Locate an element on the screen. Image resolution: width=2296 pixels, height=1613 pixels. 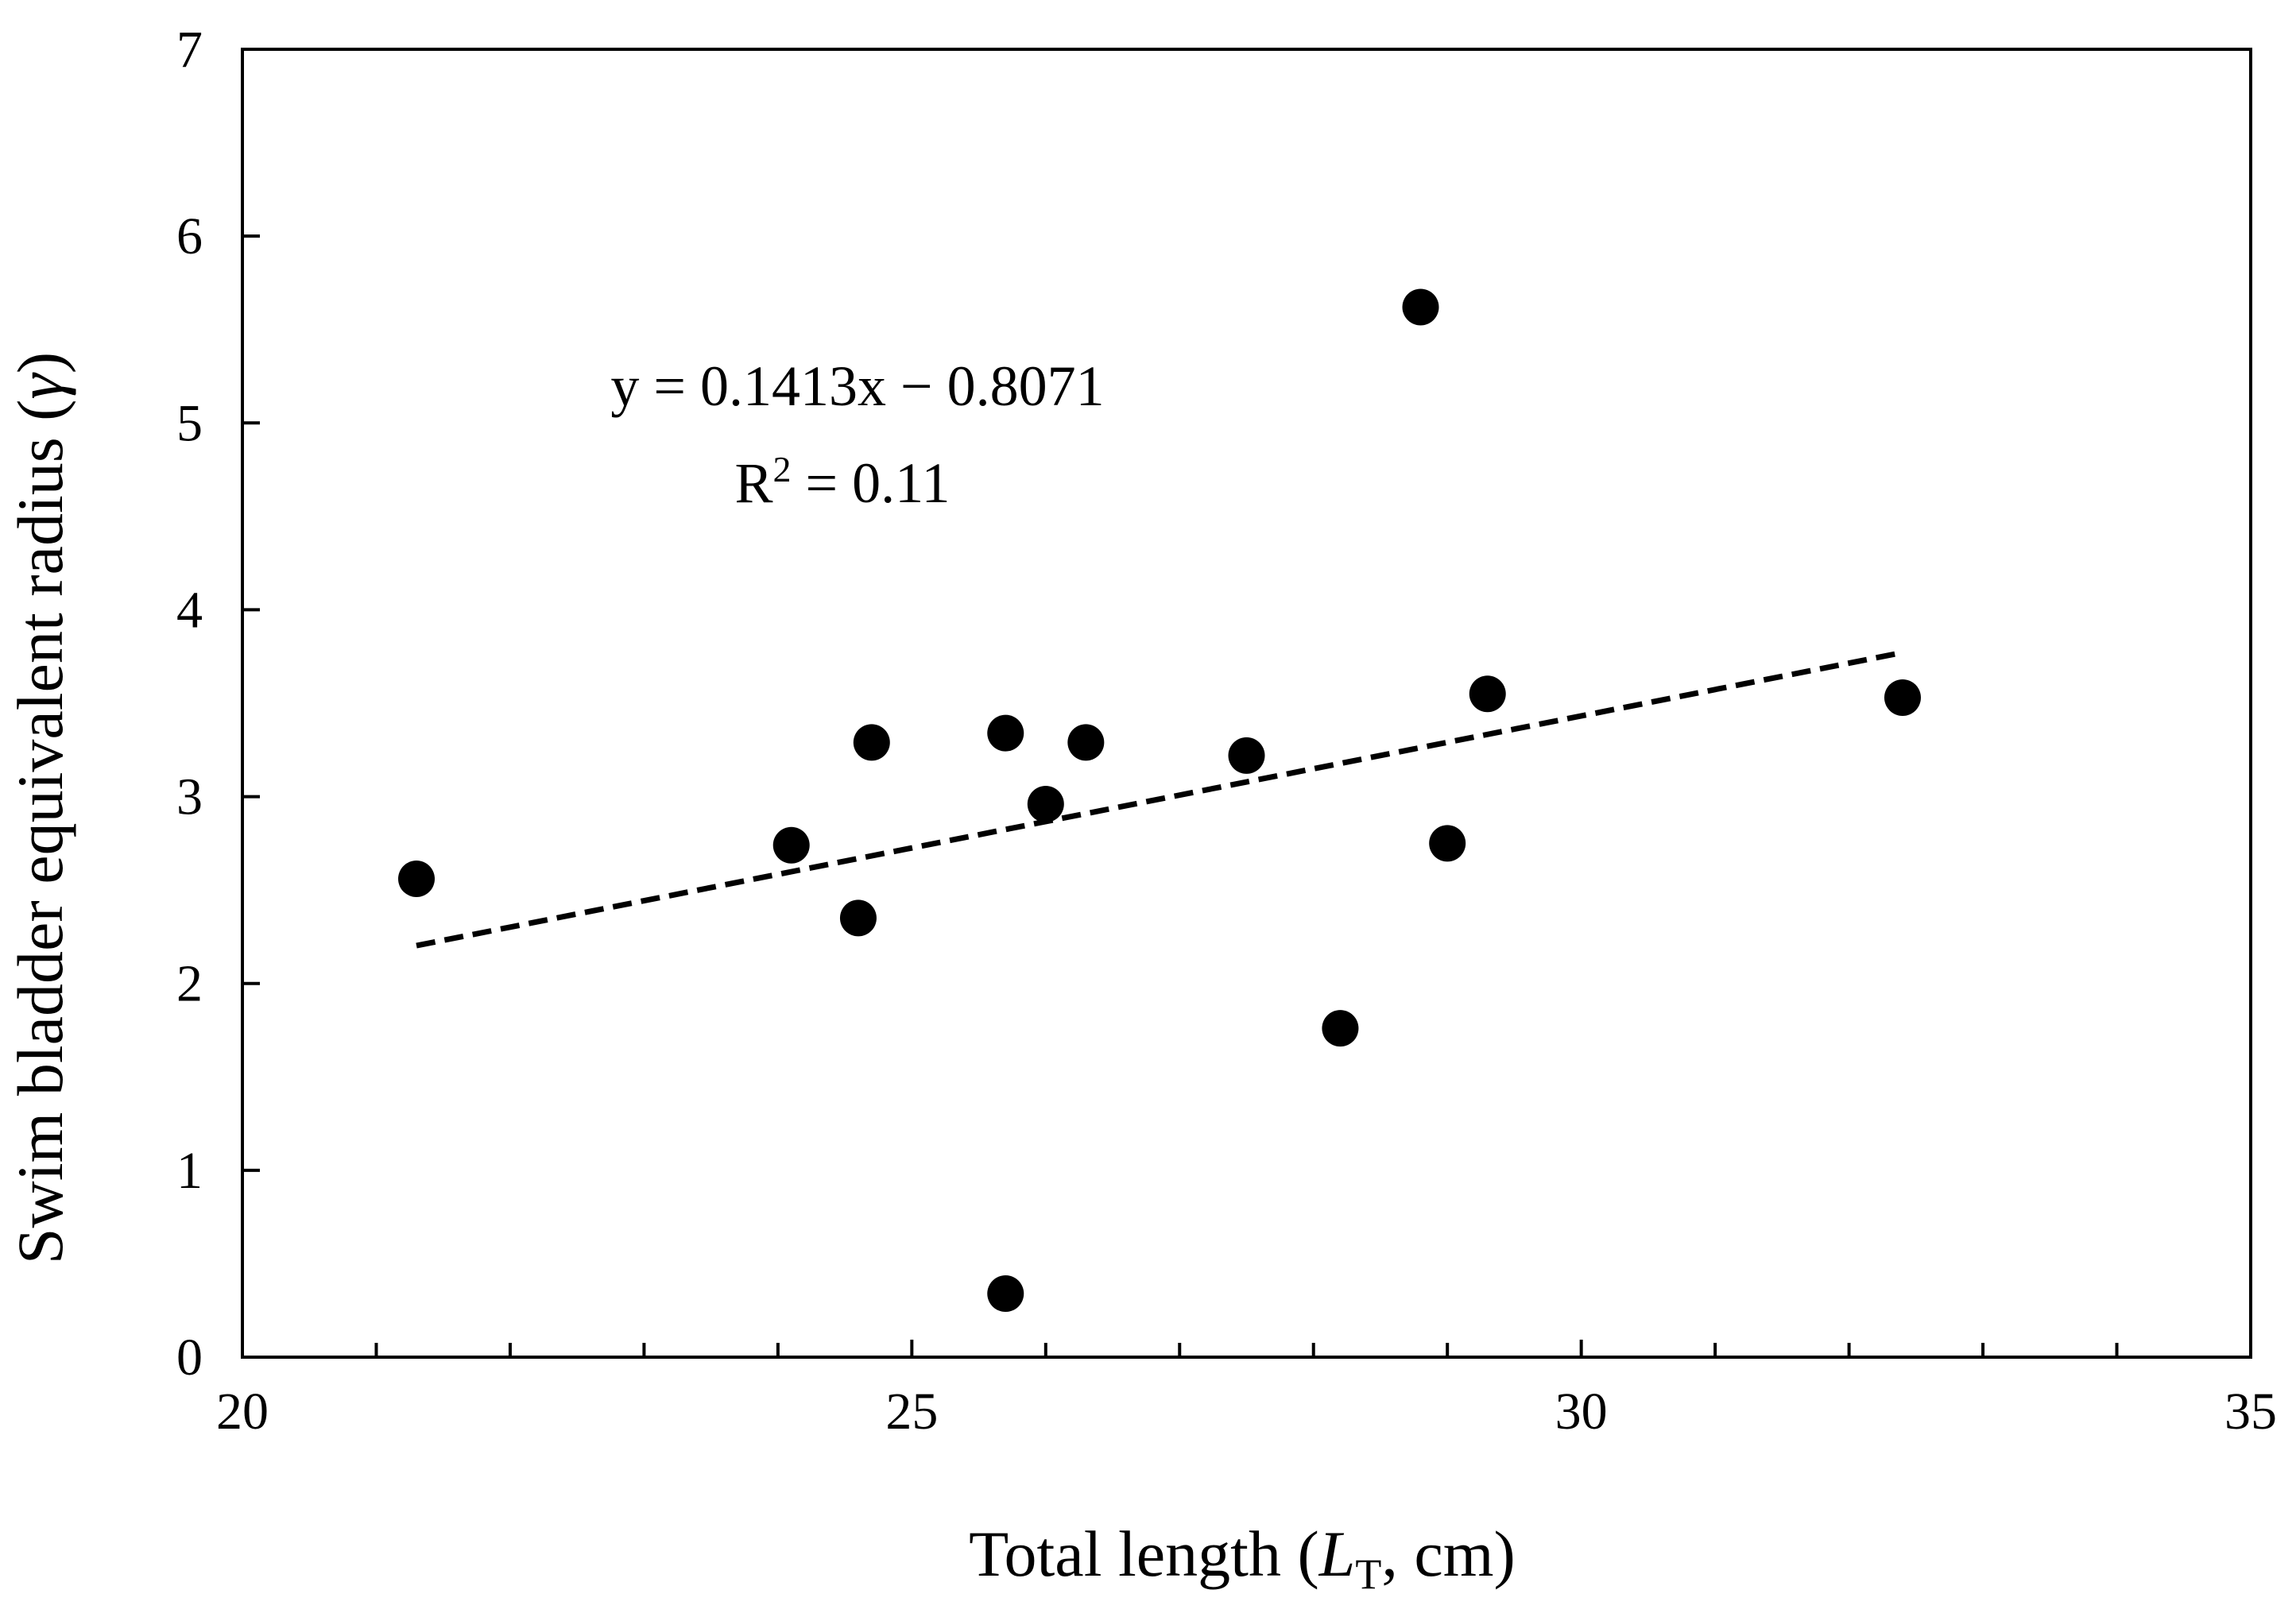
y-tick-label: 3 is located at coordinates (189, 797).